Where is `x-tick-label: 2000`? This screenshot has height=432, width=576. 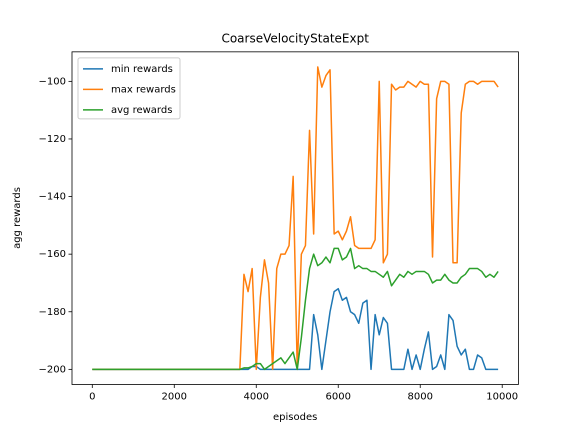 x-tick-label: 2000 is located at coordinates (174, 396).